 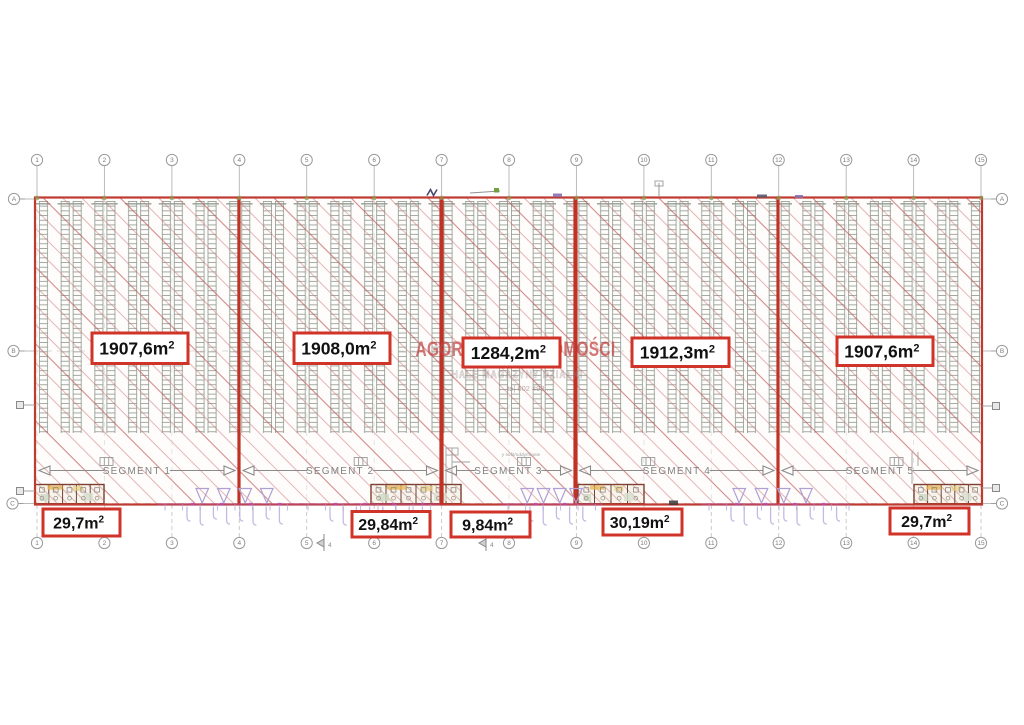 What do you see at coordinates (677, 471) in the screenshot?
I see `svg-text: SEGMENT 4` at bounding box center [677, 471].